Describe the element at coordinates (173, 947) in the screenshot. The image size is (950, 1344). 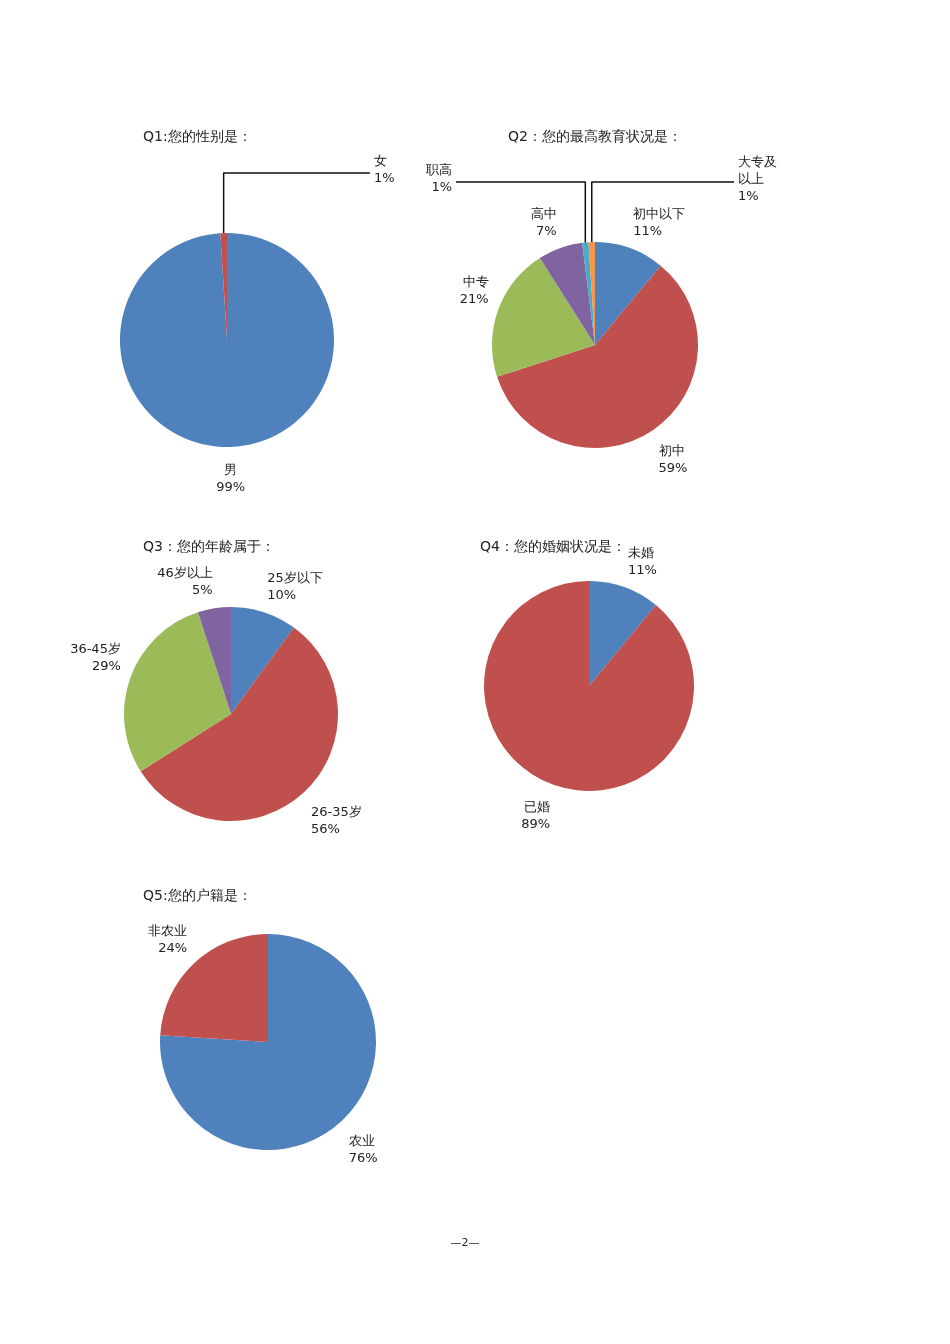
I see `data-label: 24%` at that location.